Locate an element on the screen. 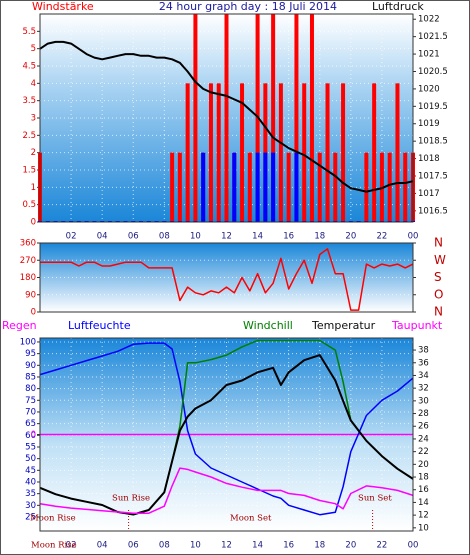  x-tick-label: 02 is located at coordinates (71, 546).